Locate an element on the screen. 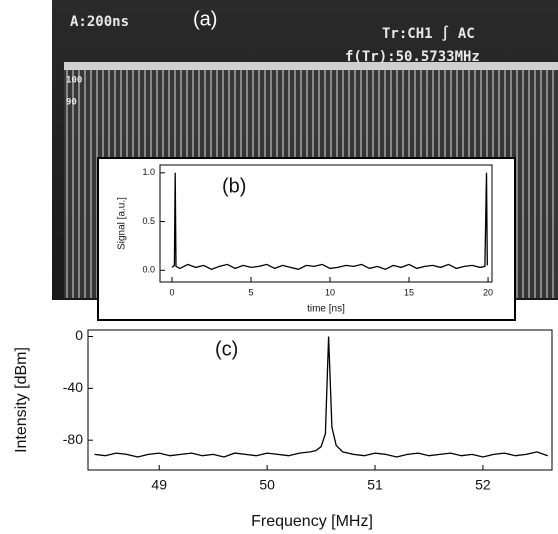 The image size is (558, 534). x-tick-label: 52 is located at coordinates (483, 485).